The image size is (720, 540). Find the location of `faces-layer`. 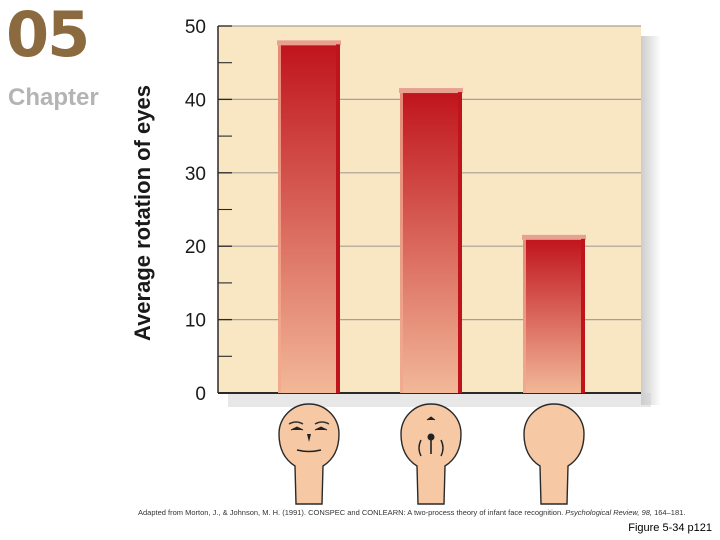

faces-layer is located at coordinates (431, 454).